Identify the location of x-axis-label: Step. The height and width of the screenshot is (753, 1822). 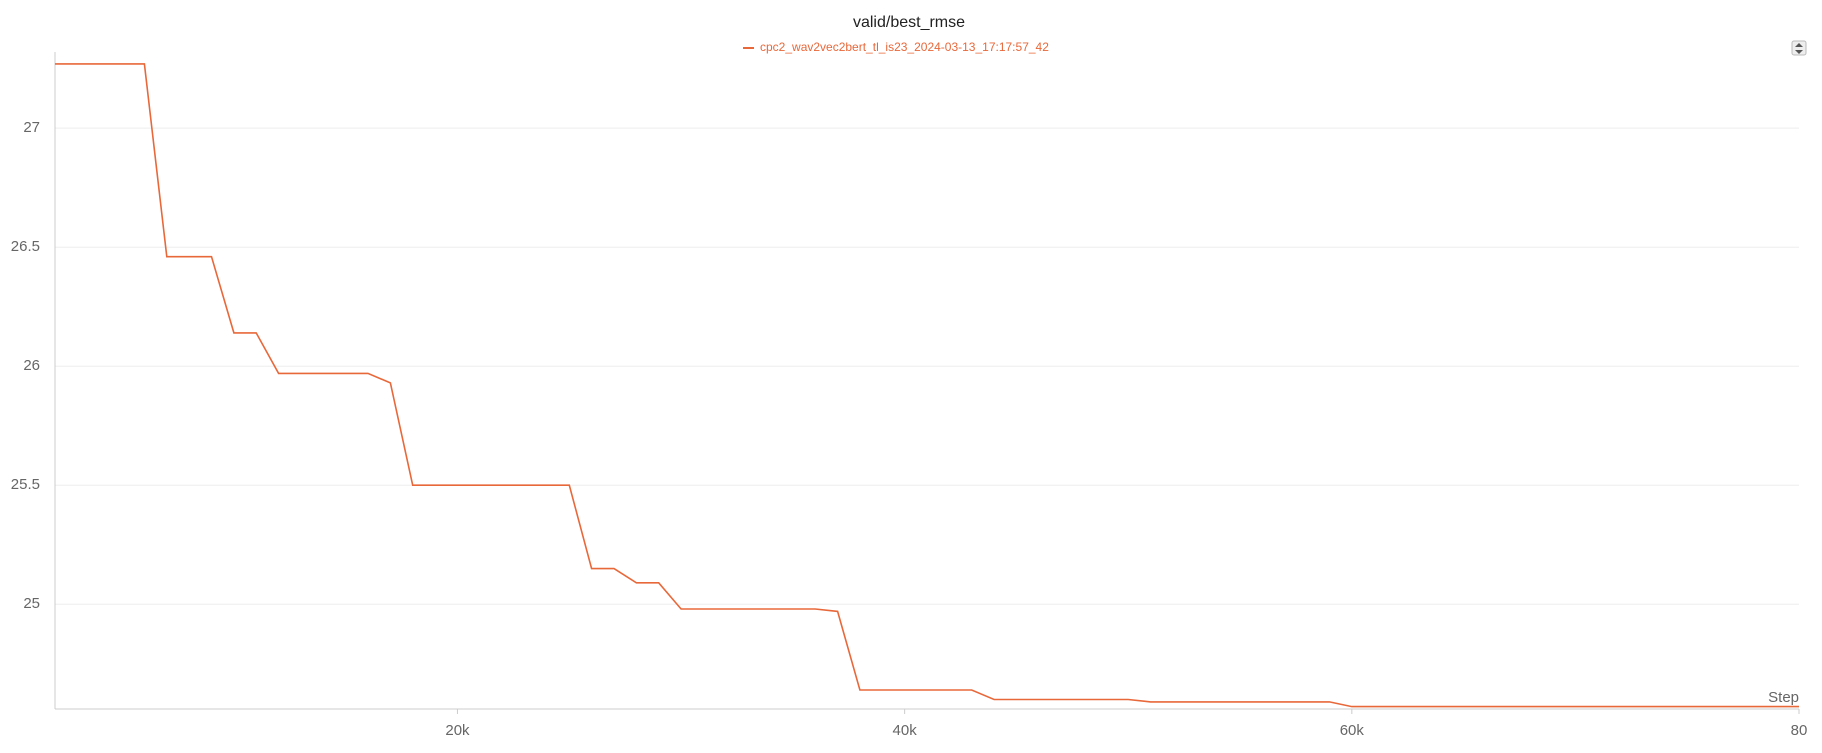
(1783, 697).